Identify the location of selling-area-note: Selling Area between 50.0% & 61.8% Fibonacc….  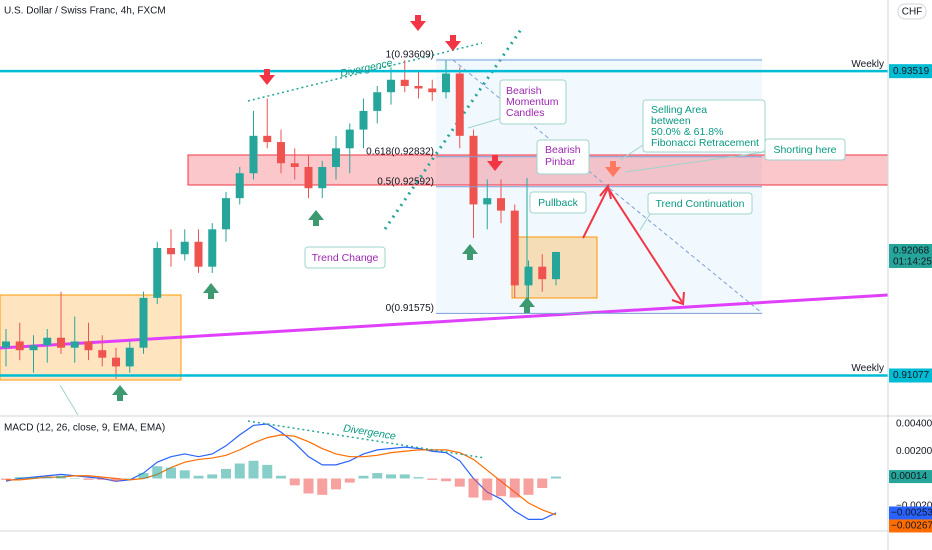
(705, 126).